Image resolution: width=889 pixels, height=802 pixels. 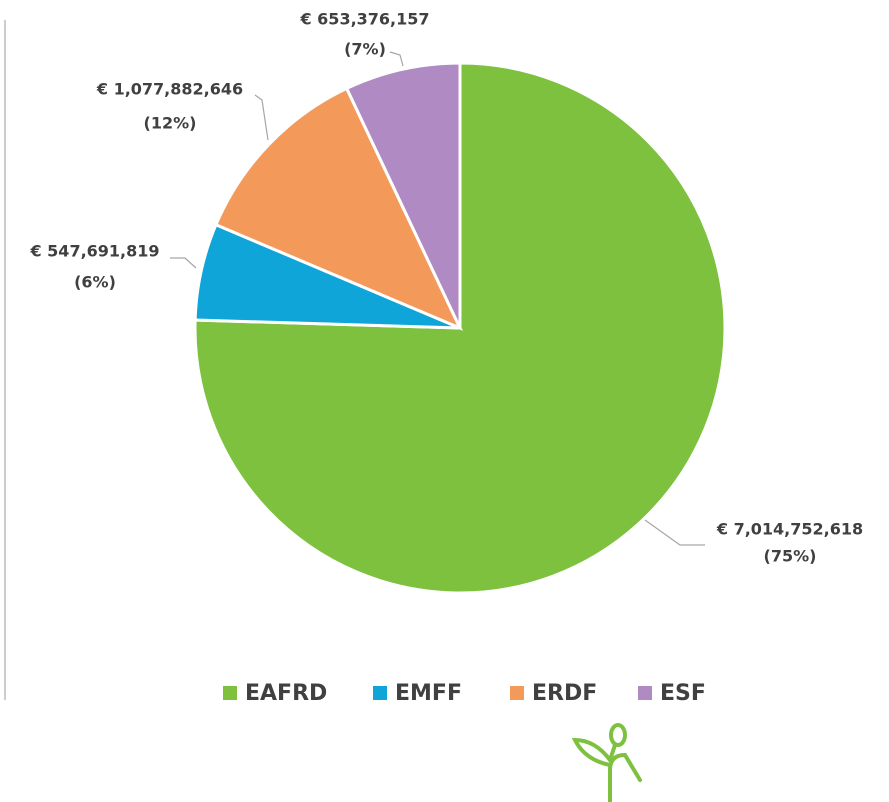 I want to click on legend-label: EMFF, so click(x=428, y=693).